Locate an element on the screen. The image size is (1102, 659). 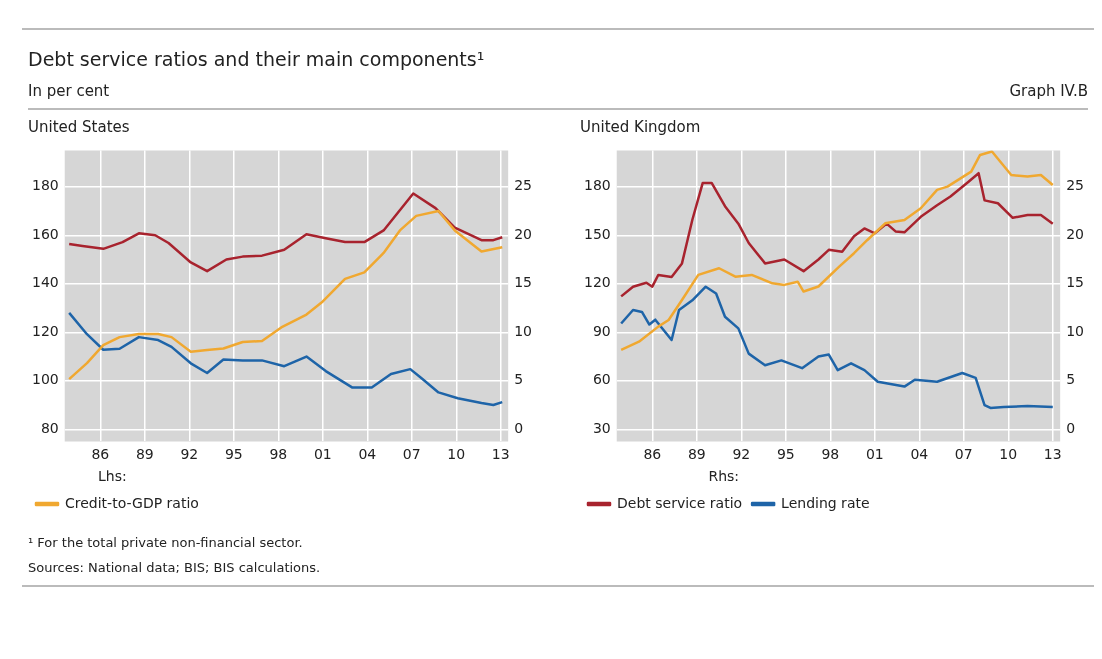
y-tick-label: 80 is located at coordinates (49, 427).